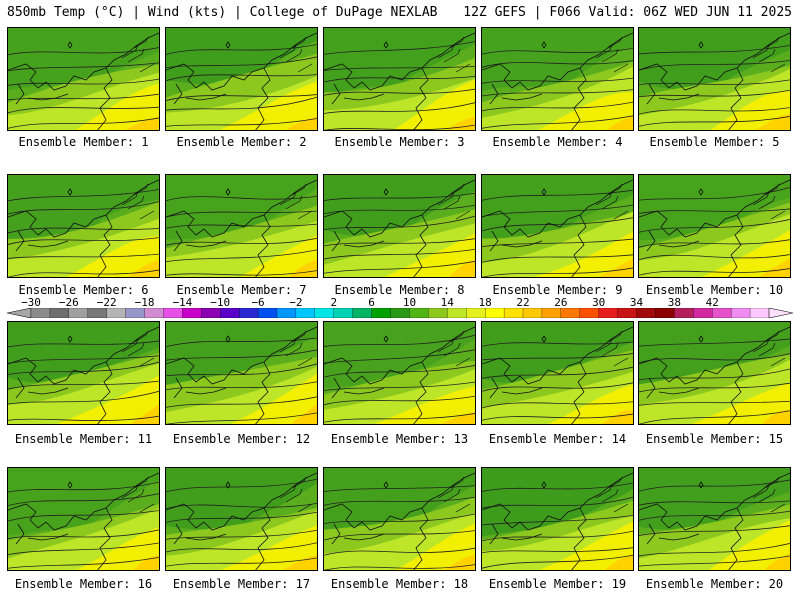  What do you see at coordinates (399, 142) in the screenshot?
I see `ensemble-member-label: Ensemble Member: 3` at bounding box center [399, 142].